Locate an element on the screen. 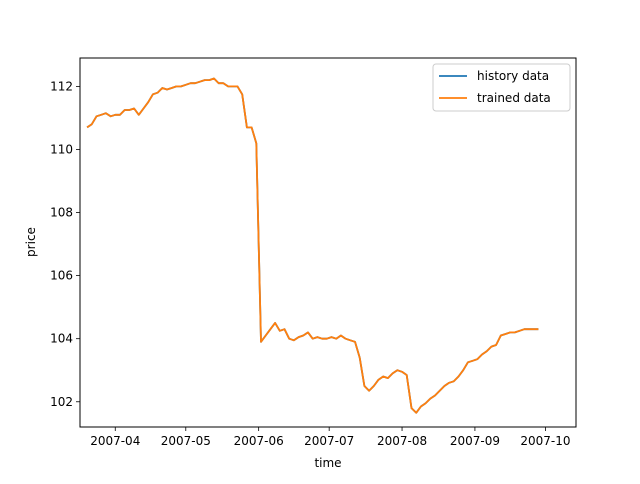 The width and height of the screenshot is (640, 484). y-tick-label: 102 is located at coordinates (61, 402).